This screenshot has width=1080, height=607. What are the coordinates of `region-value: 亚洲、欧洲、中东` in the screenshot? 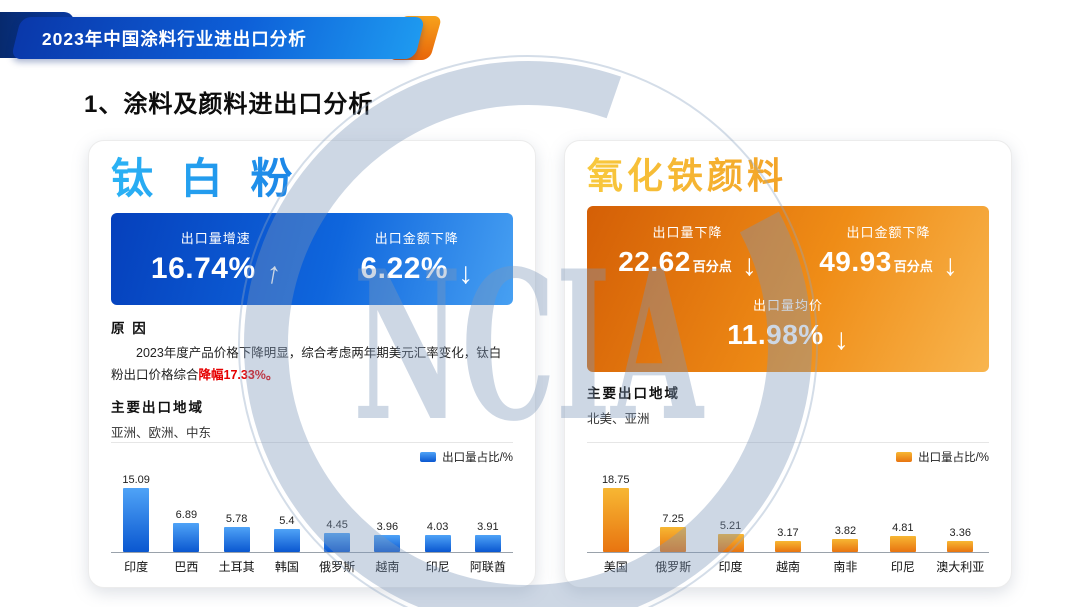 It's located at (161, 432).